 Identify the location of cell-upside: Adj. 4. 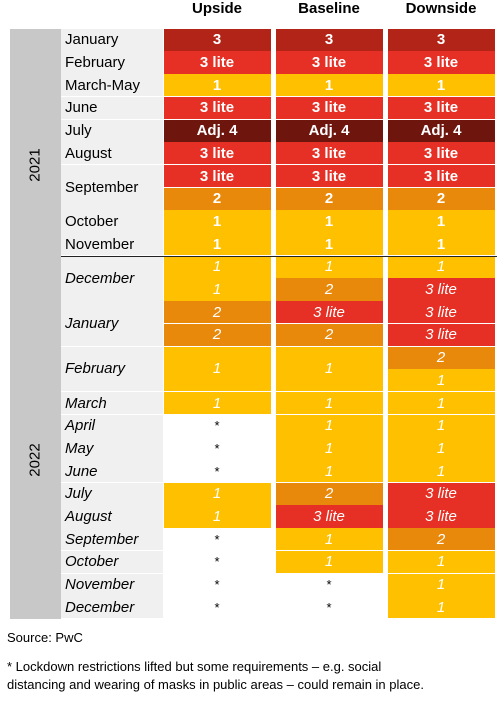
(217, 130).